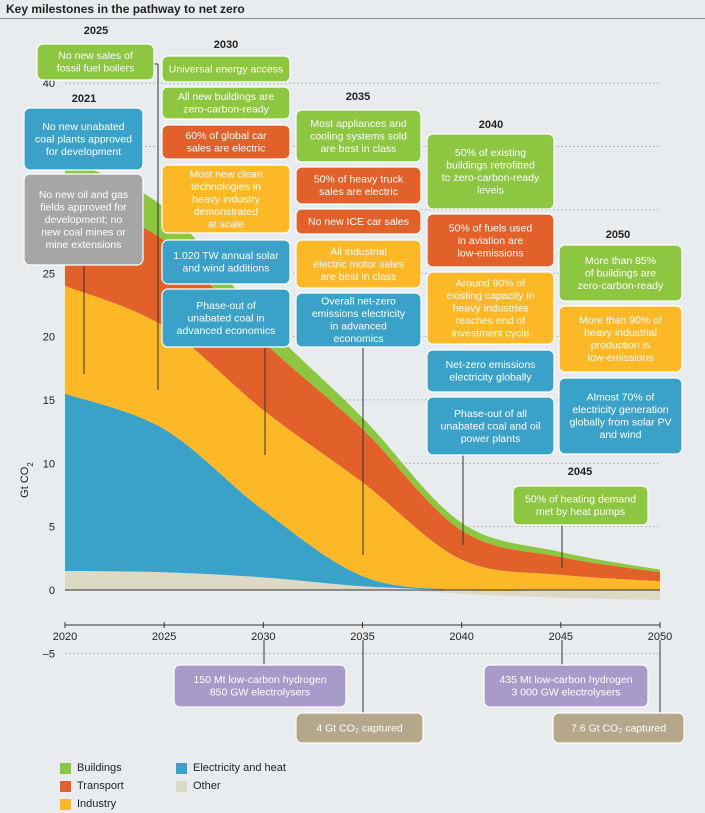 The image size is (705, 813). I want to click on milestone-box-b2050-ccs: 7.6 Gt CO₂ captured, so click(618, 728).